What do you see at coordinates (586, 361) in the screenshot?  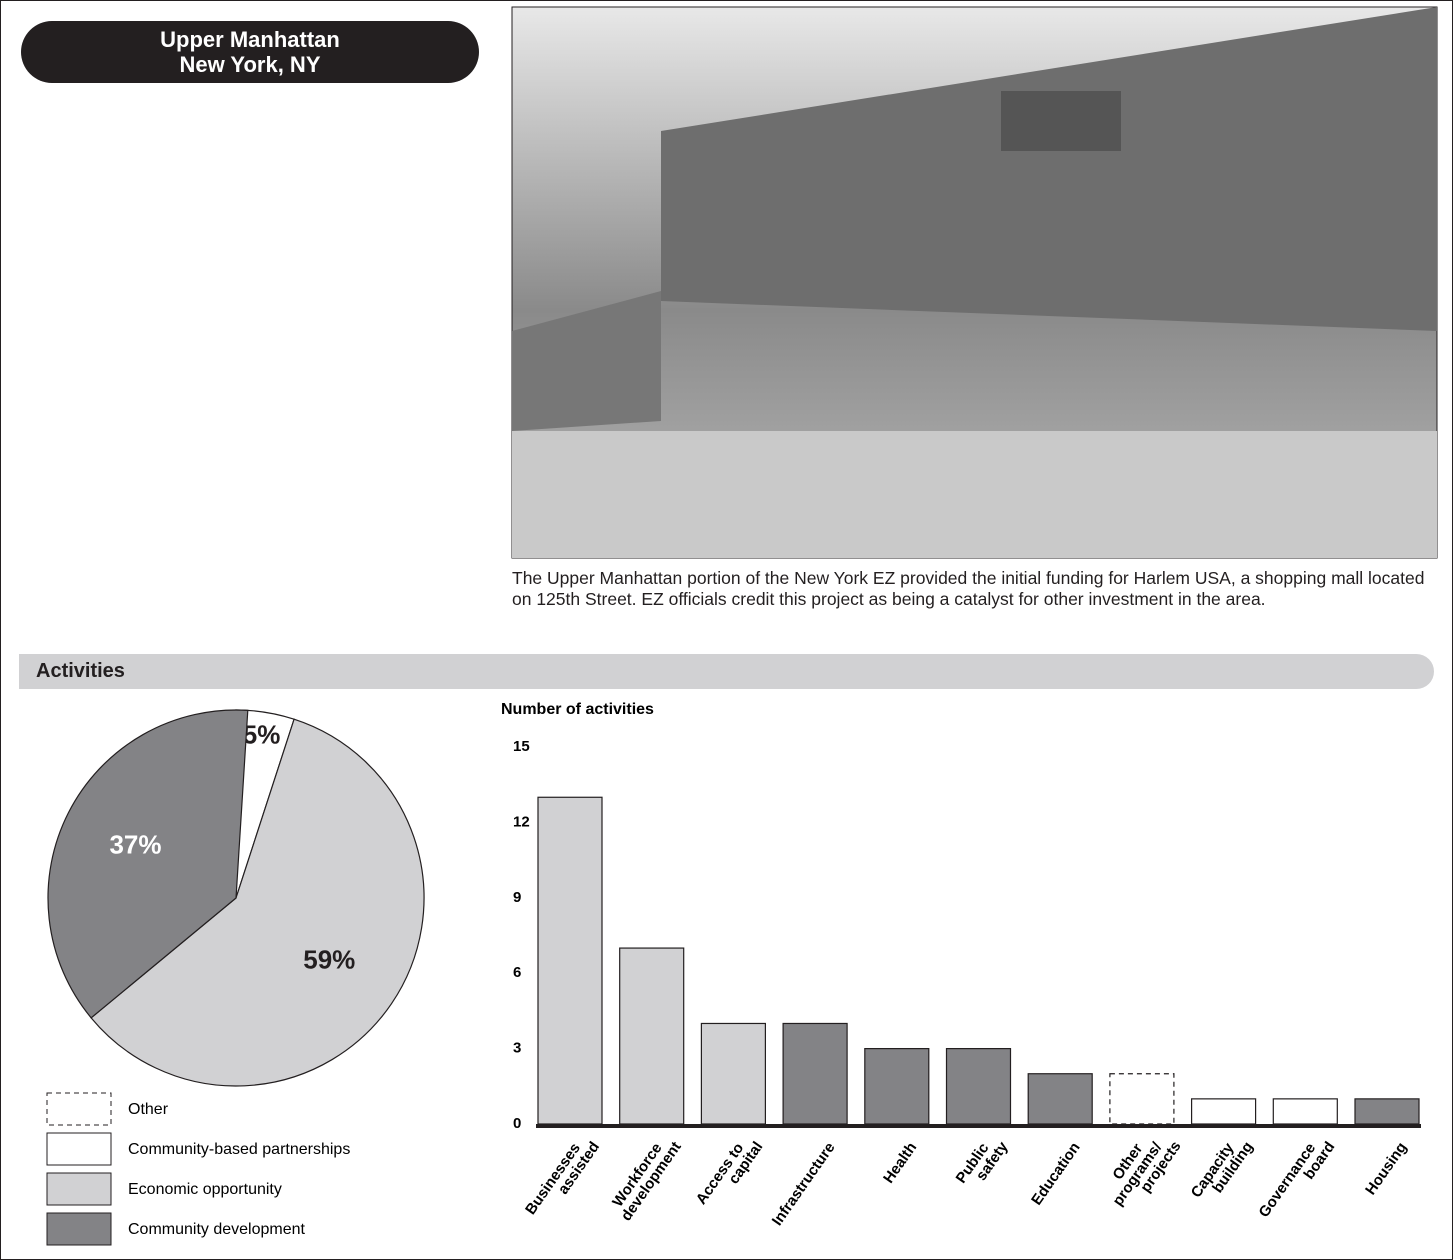 I see `photo-buildings-left` at bounding box center [586, 361].